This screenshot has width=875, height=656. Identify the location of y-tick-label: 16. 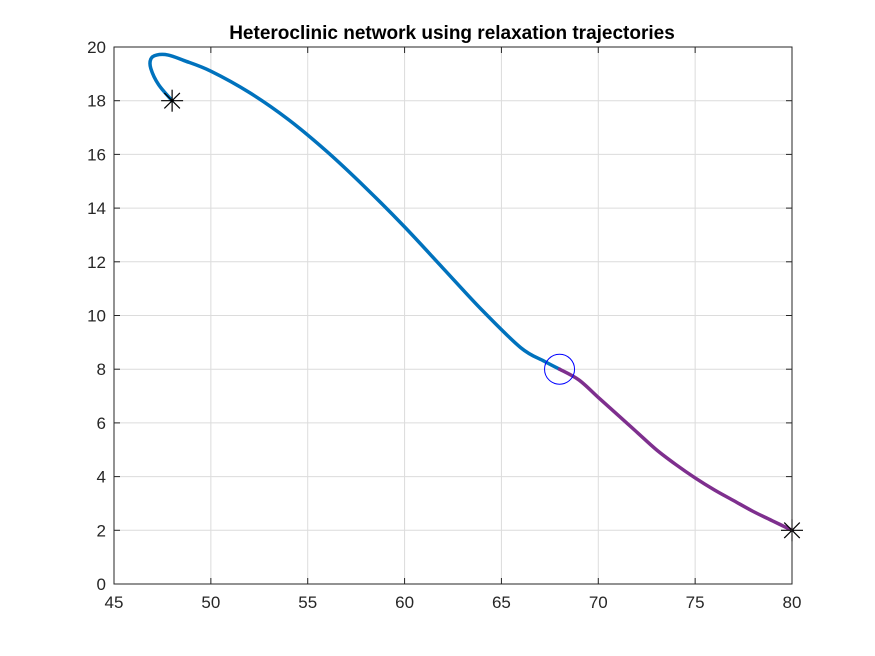
(96, 154).